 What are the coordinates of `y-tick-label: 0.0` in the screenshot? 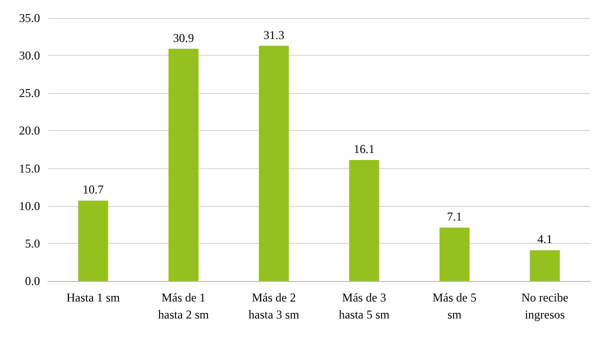 It's located at (32, 281).